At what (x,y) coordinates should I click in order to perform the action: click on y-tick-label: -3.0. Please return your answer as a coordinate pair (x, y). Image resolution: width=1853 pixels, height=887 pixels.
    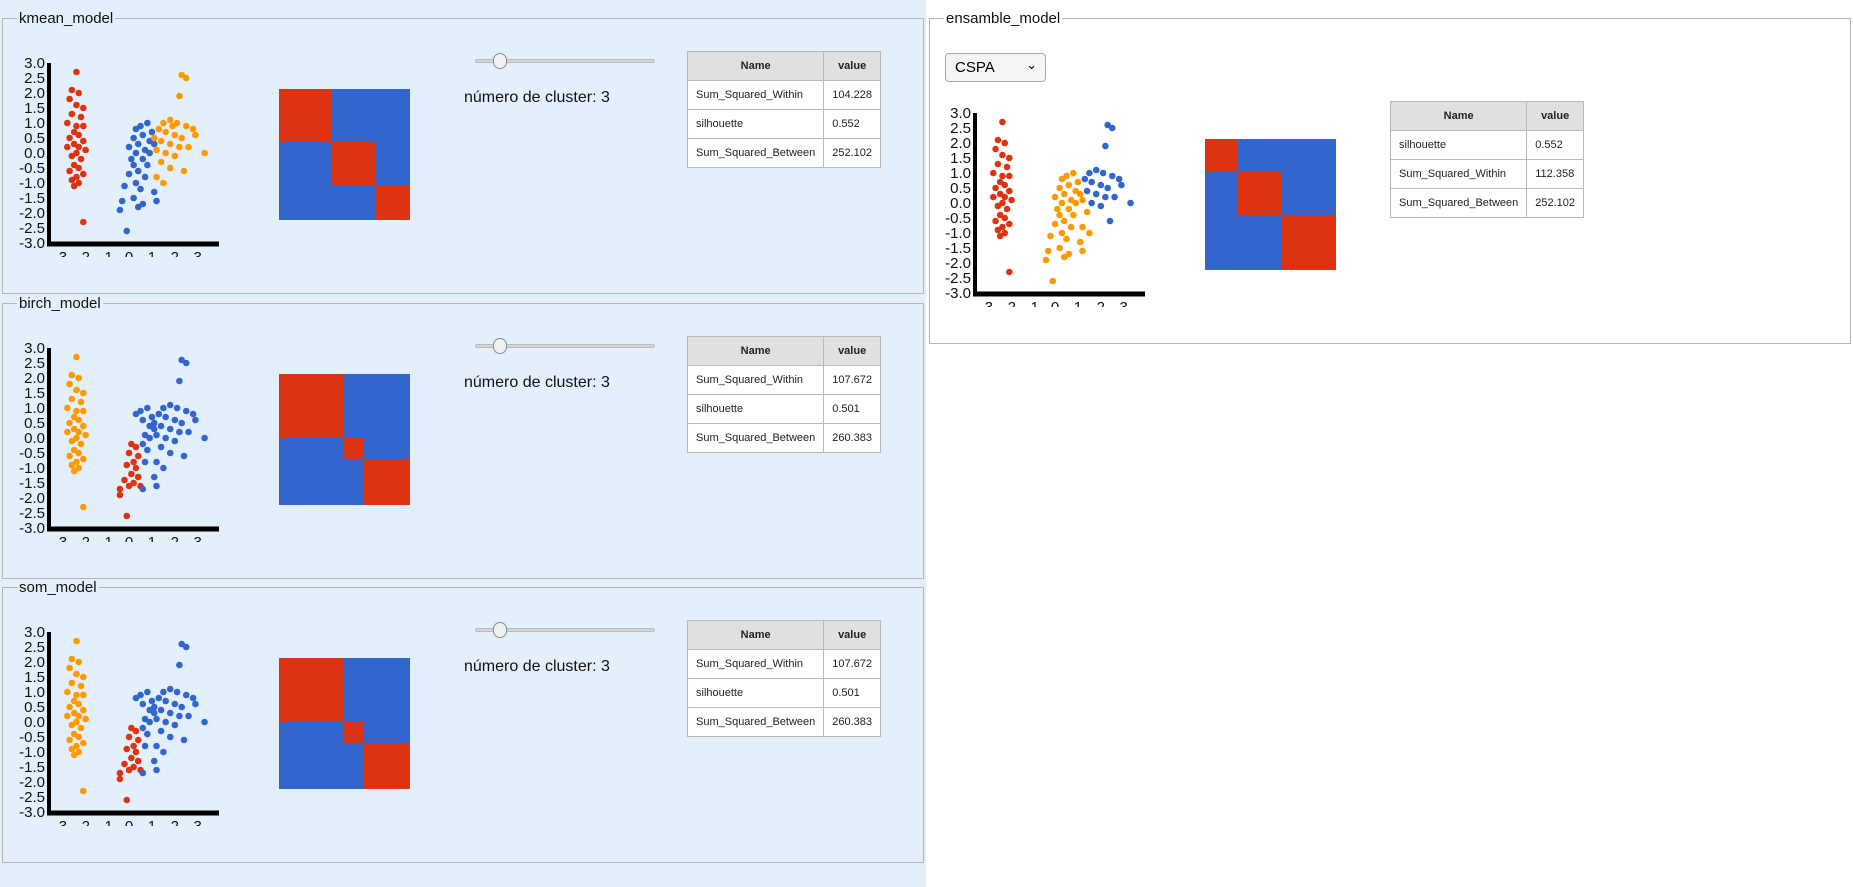
    Looking at the image, I should click on (32, 243).